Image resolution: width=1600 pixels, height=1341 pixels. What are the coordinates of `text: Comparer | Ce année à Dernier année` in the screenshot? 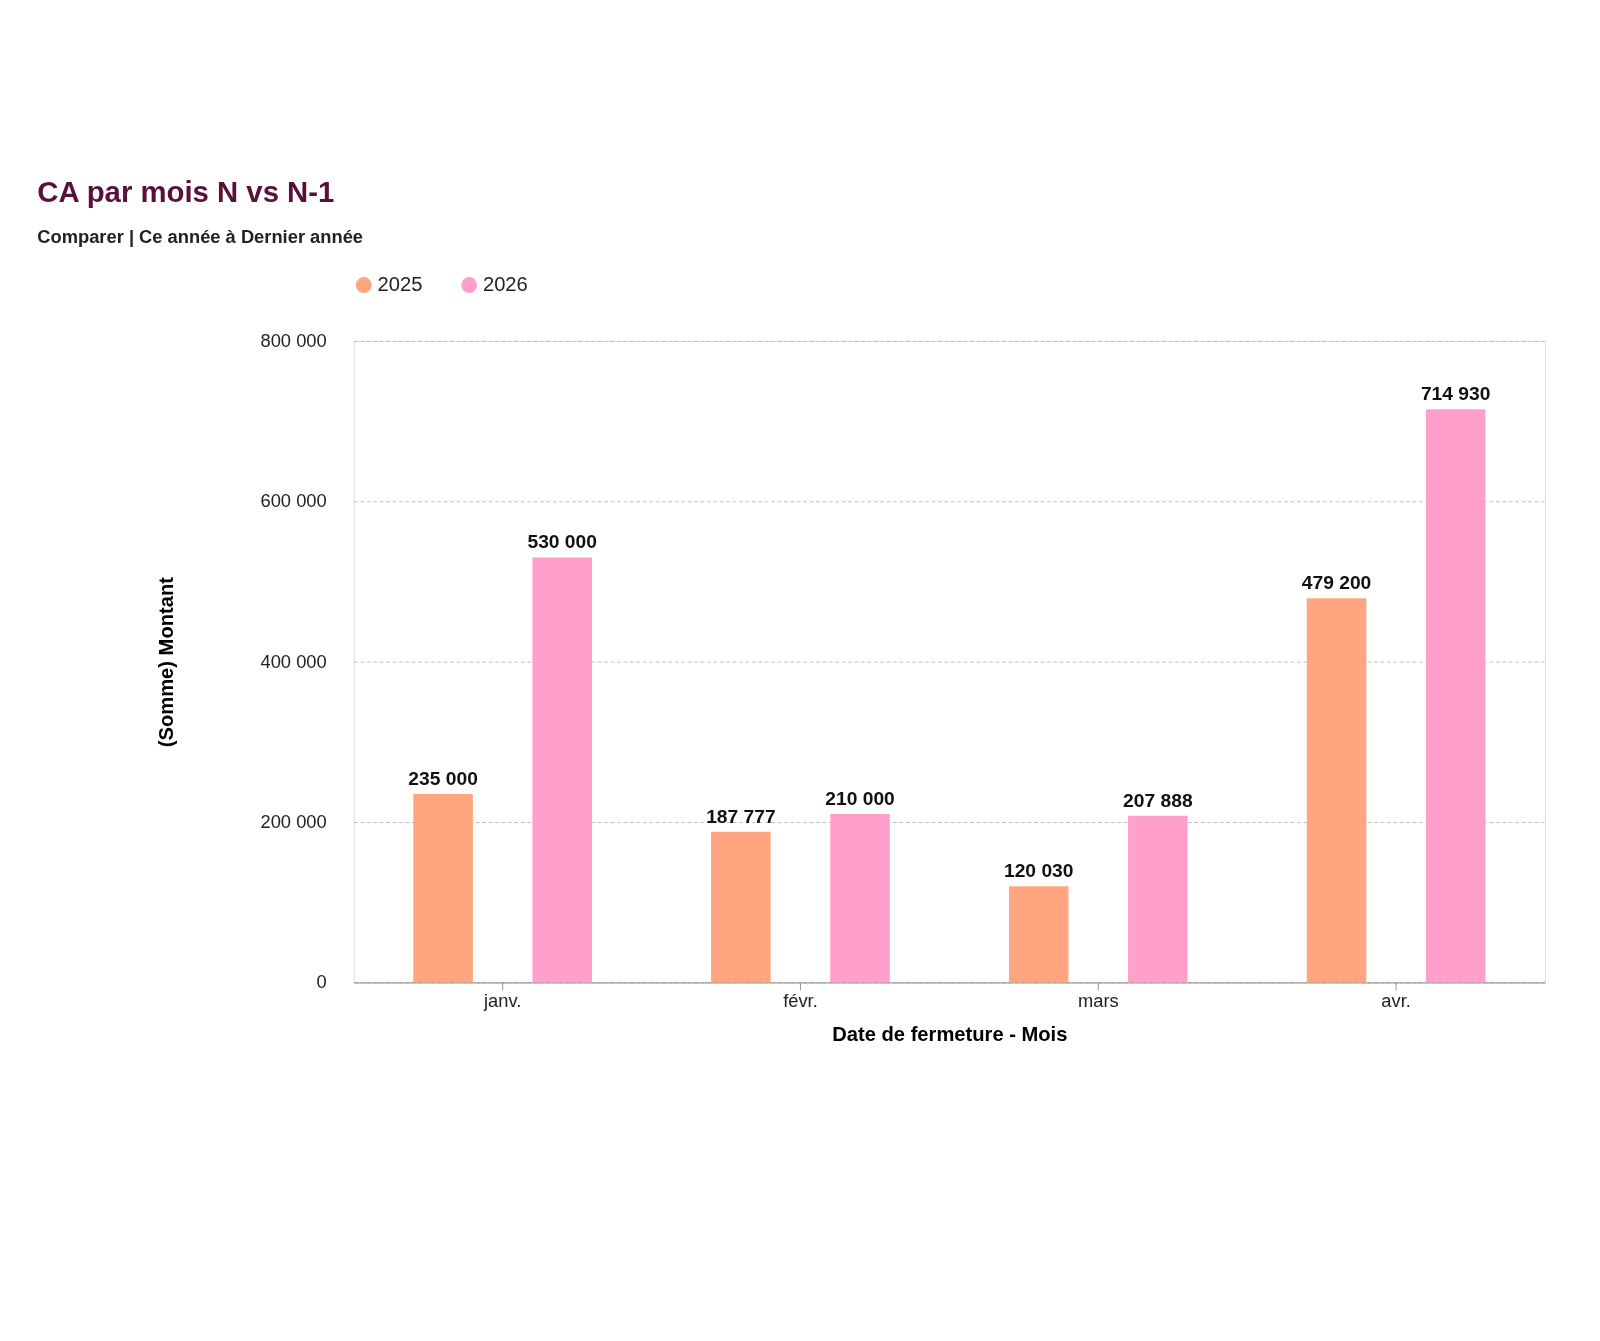 It's located at (200, 236).